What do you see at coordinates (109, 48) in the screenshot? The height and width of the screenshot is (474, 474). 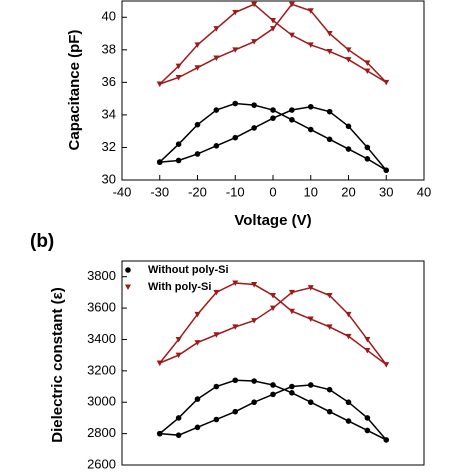 I see `y-tick-label: 38` at bounding box center [109, 48].